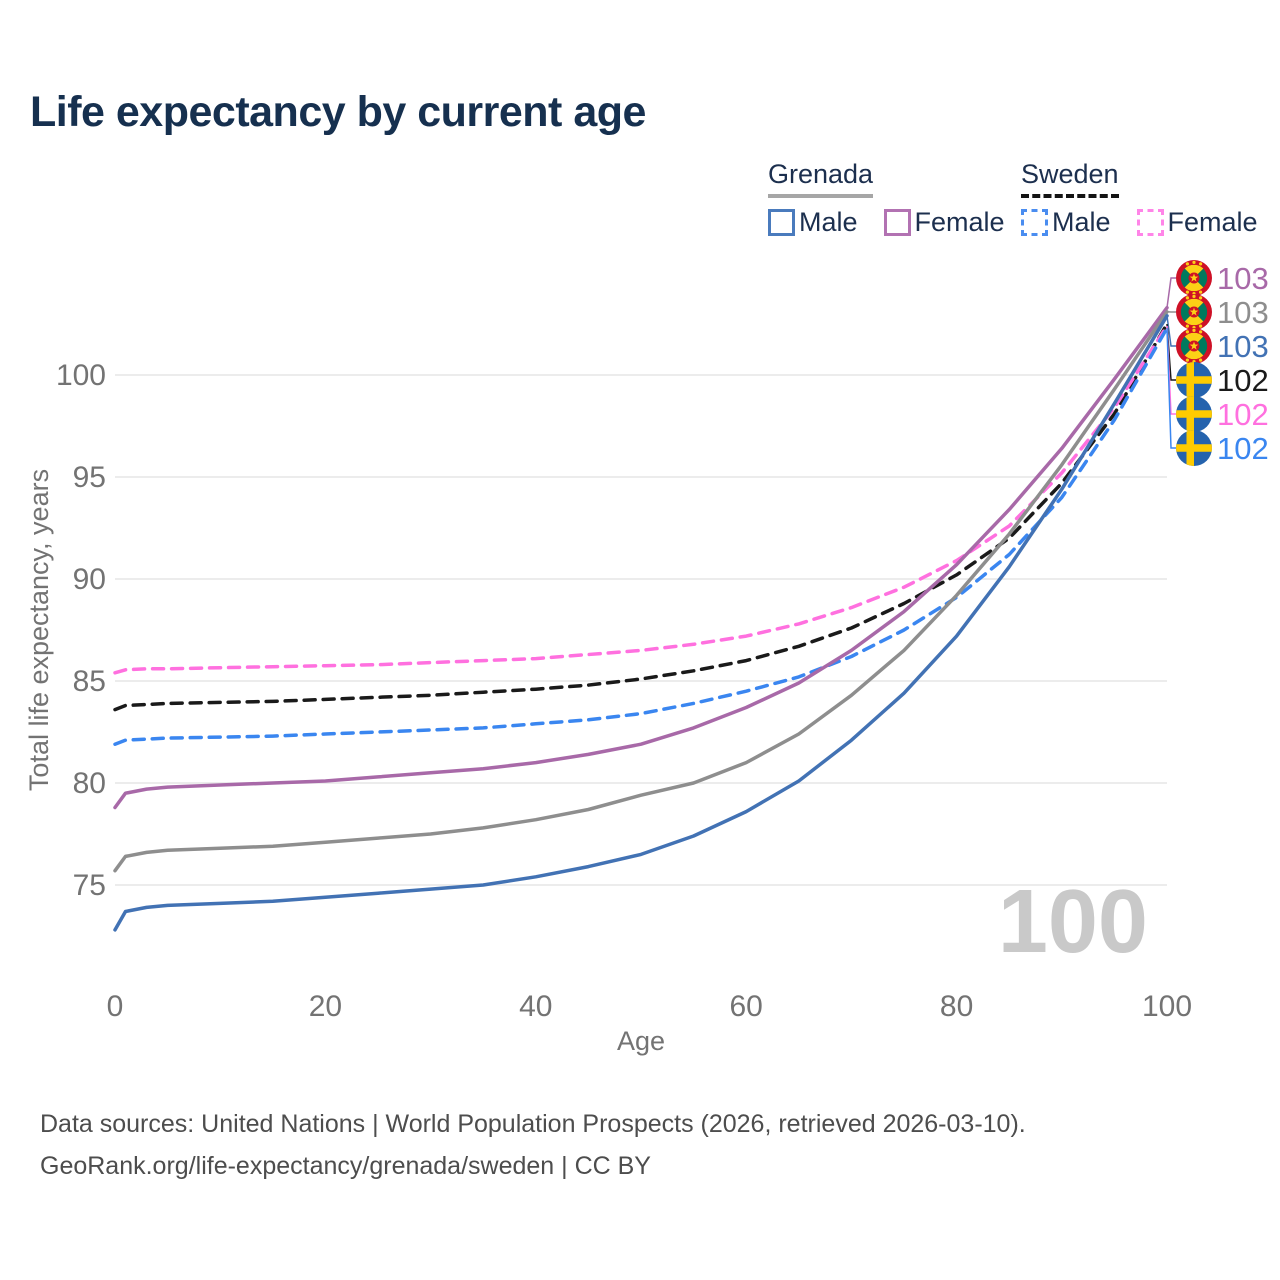 This screenshot has height=1280, width=1280. What do you see at coordinates (1212, 221) in the screenshot?
I see `legend-label-sweden-female: Female` at bounding box center [1212, 221].